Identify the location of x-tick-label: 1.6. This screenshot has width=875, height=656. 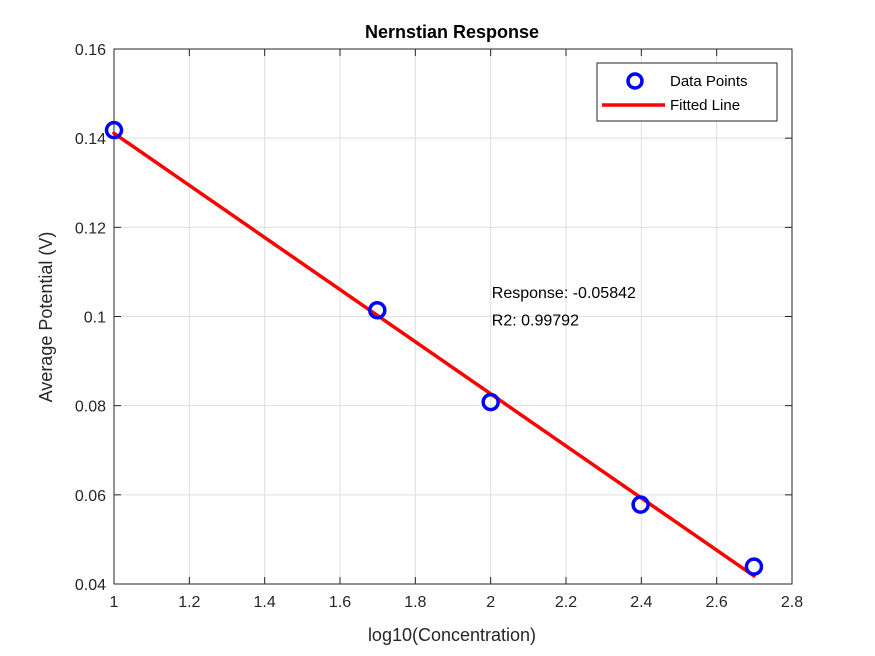
(340, 602).